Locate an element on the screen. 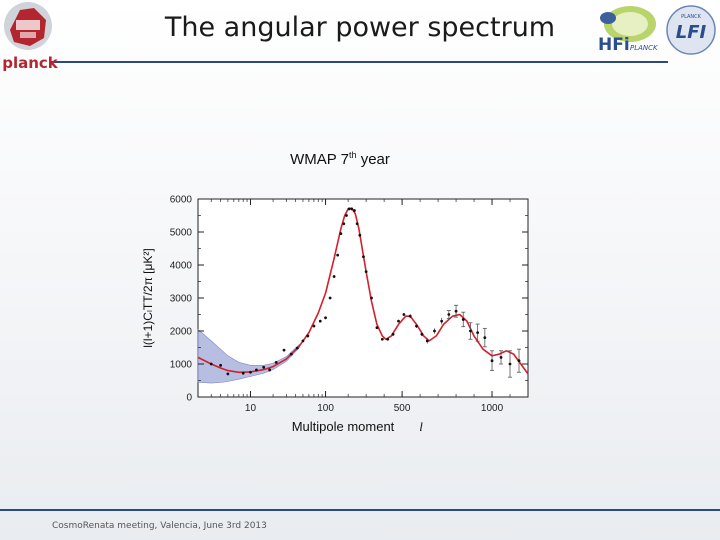  header-rule is located at coordinates (359, 62).